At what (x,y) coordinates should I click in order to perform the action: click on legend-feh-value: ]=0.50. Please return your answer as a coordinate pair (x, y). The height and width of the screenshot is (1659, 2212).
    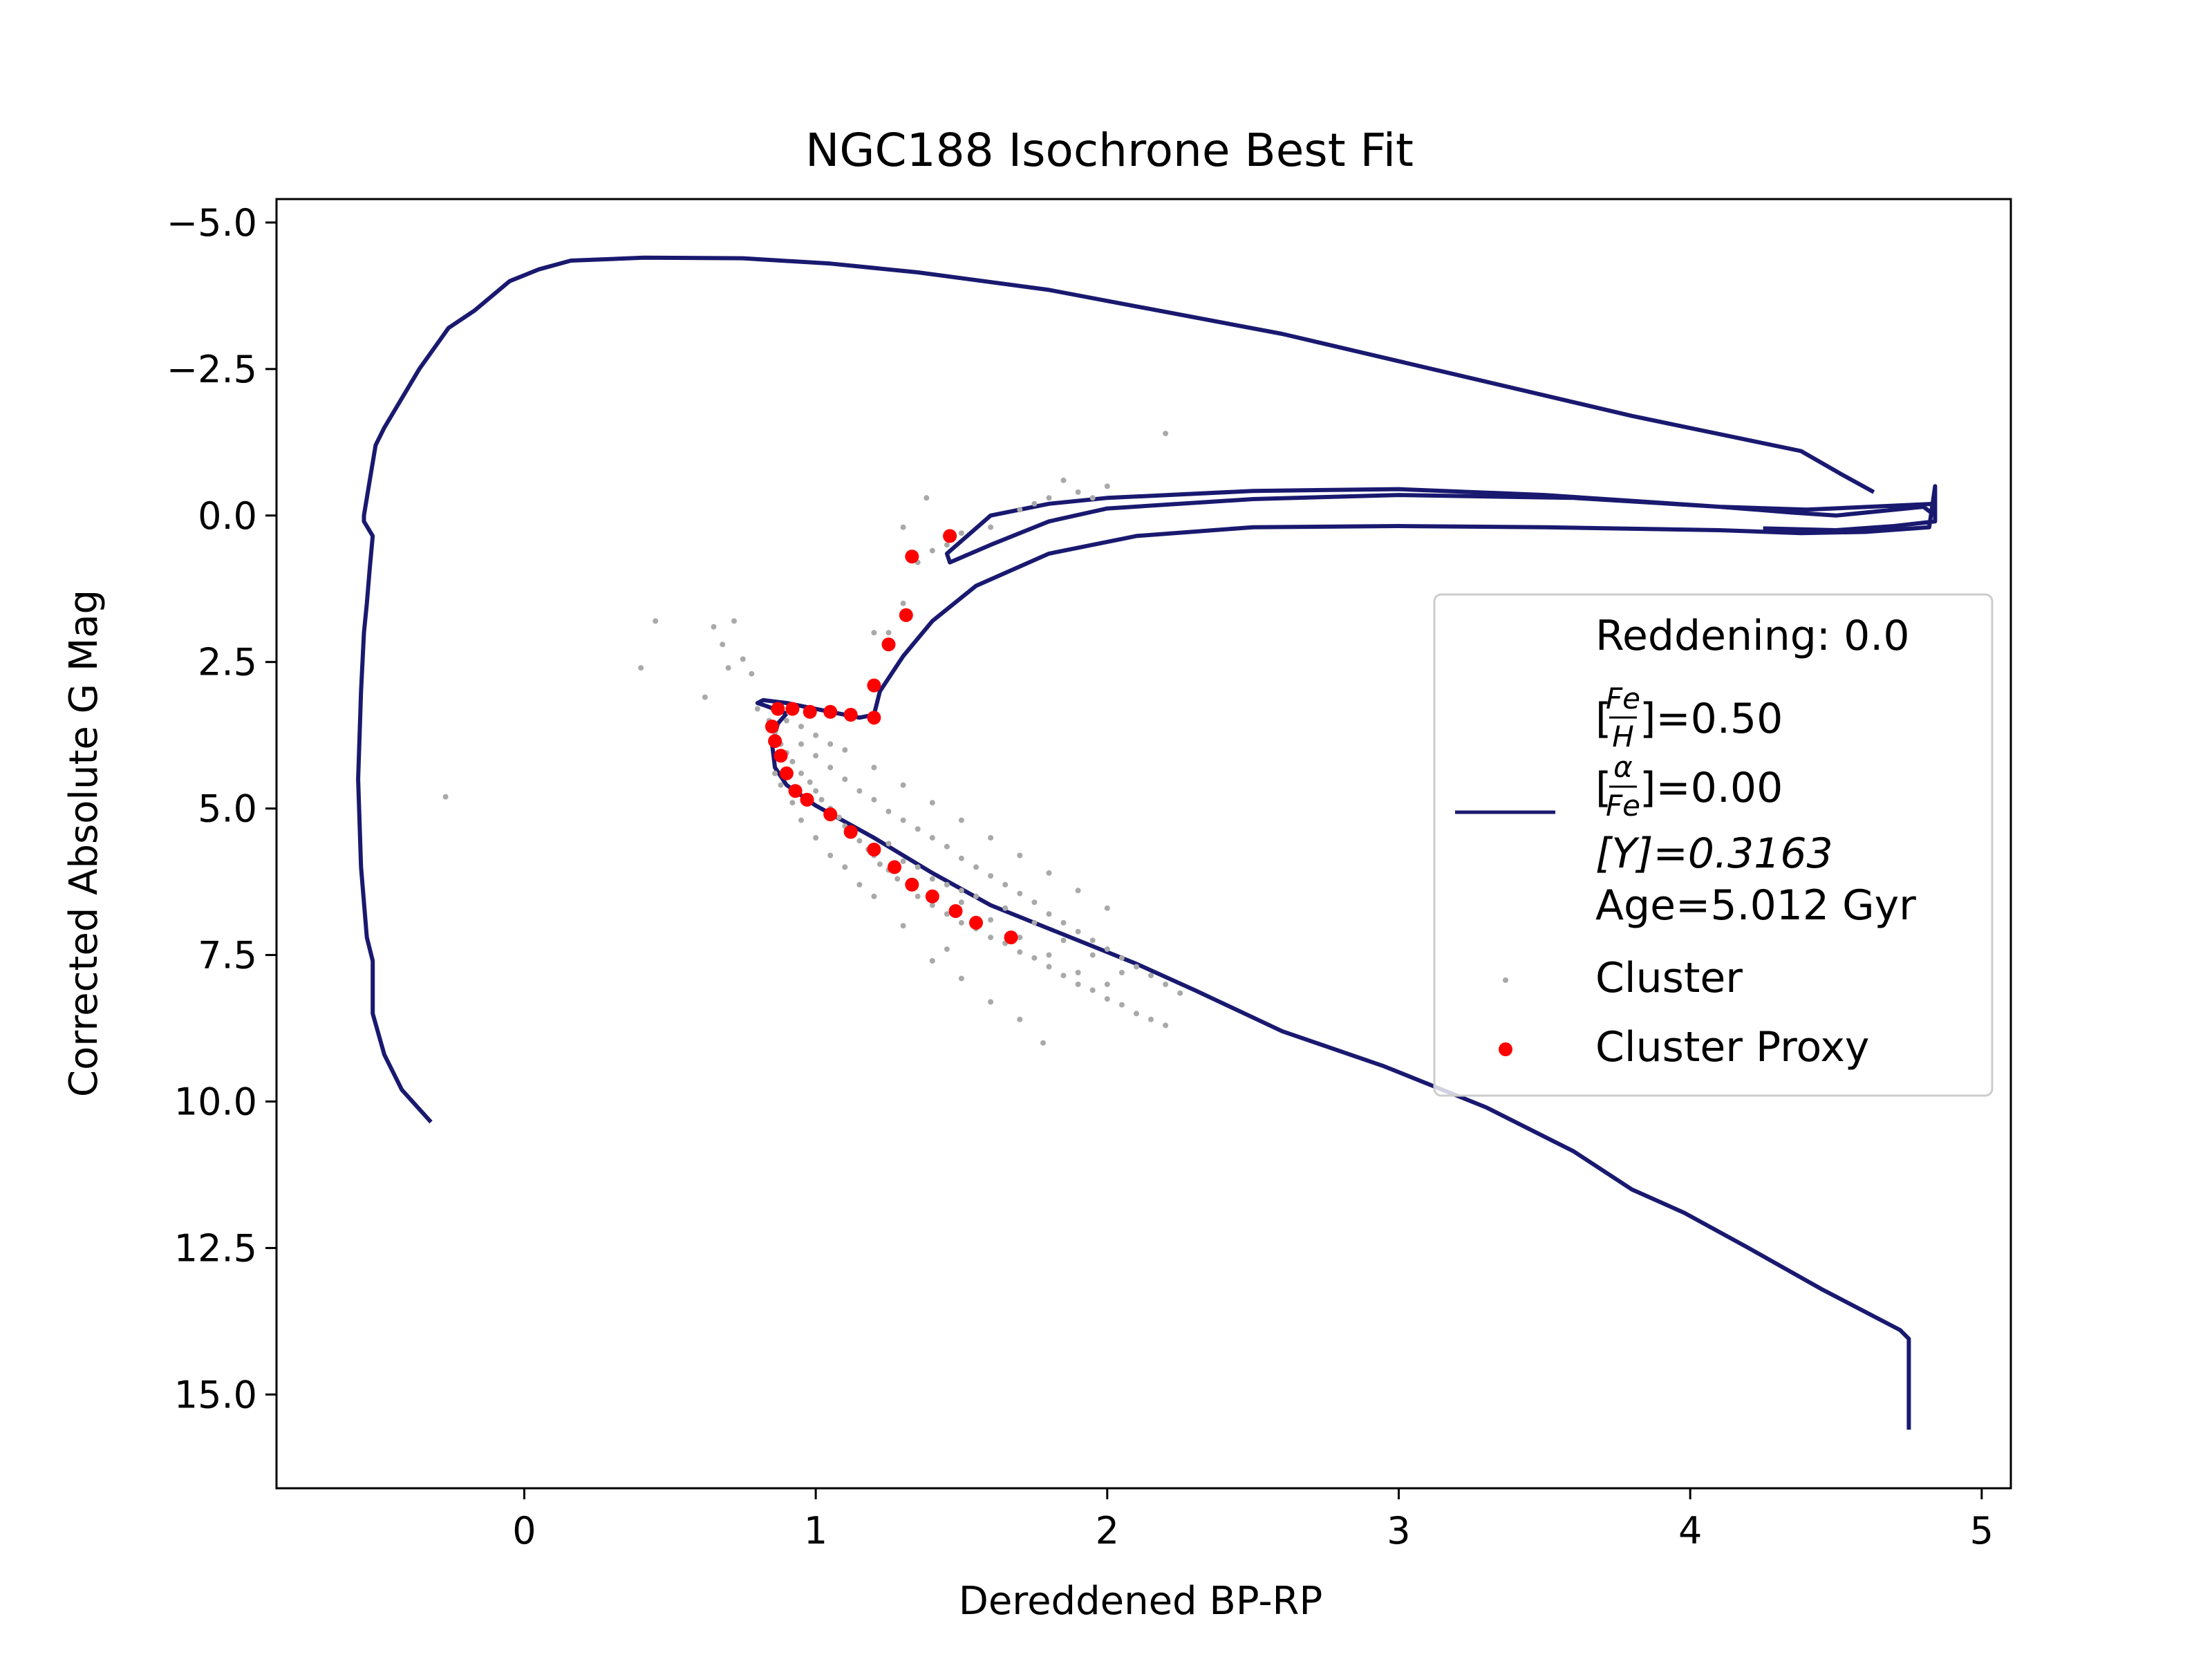
    Looking at the image, I should click on (1712, 719).